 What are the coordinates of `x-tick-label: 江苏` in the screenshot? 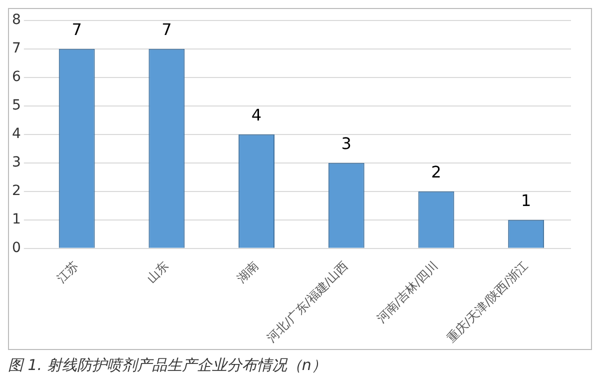 It's located at (68, 272).